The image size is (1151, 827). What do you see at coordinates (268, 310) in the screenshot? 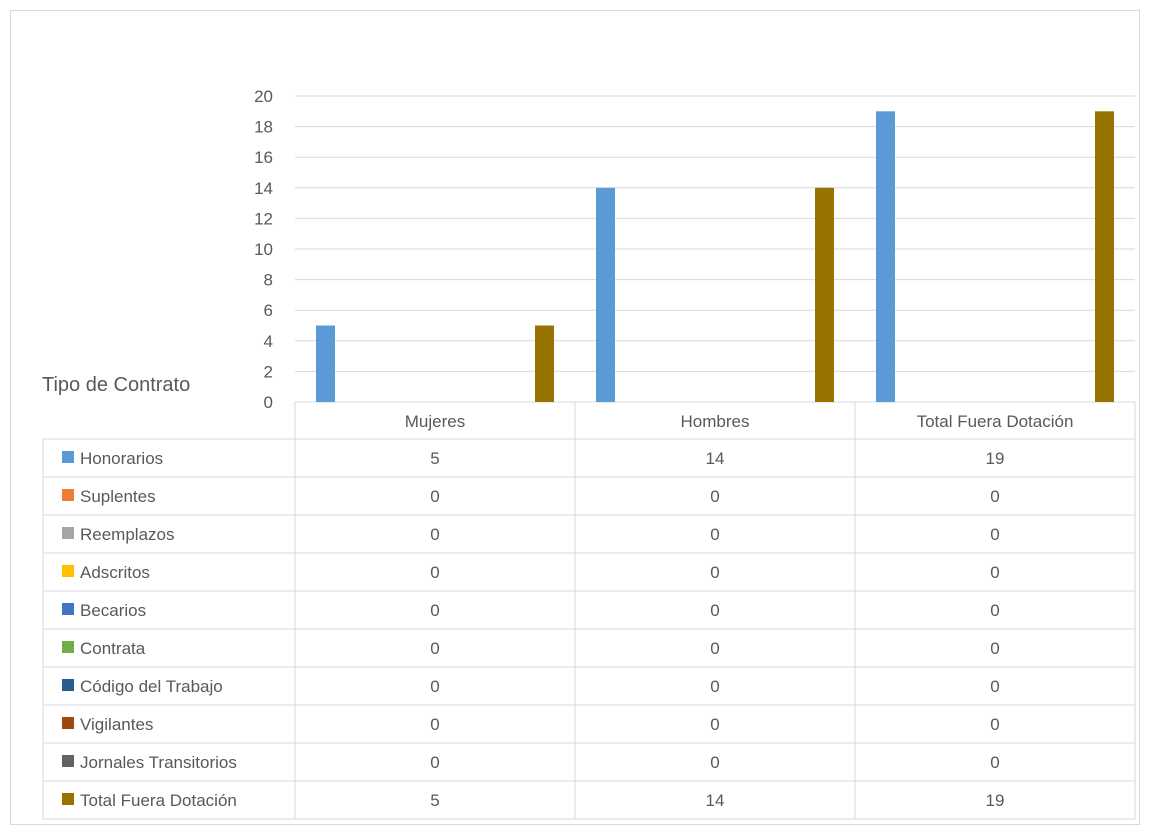
I see `y-tick-label: 6` at bounding box center [268, 310].